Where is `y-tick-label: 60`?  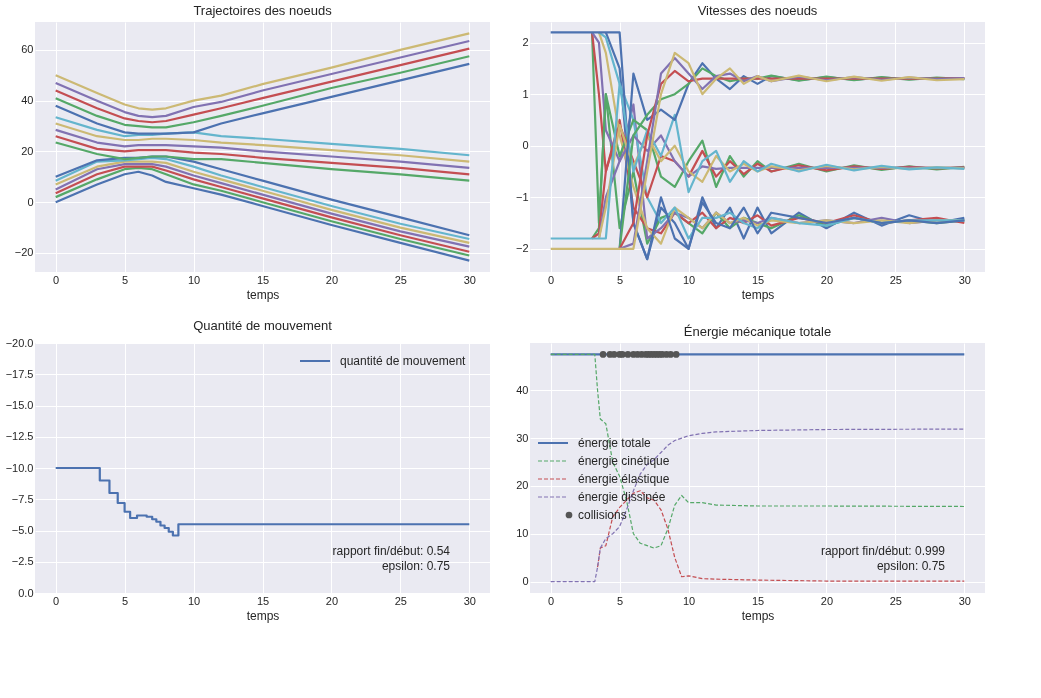 y-tick-label: 60 is located at coordinates (27, 49).